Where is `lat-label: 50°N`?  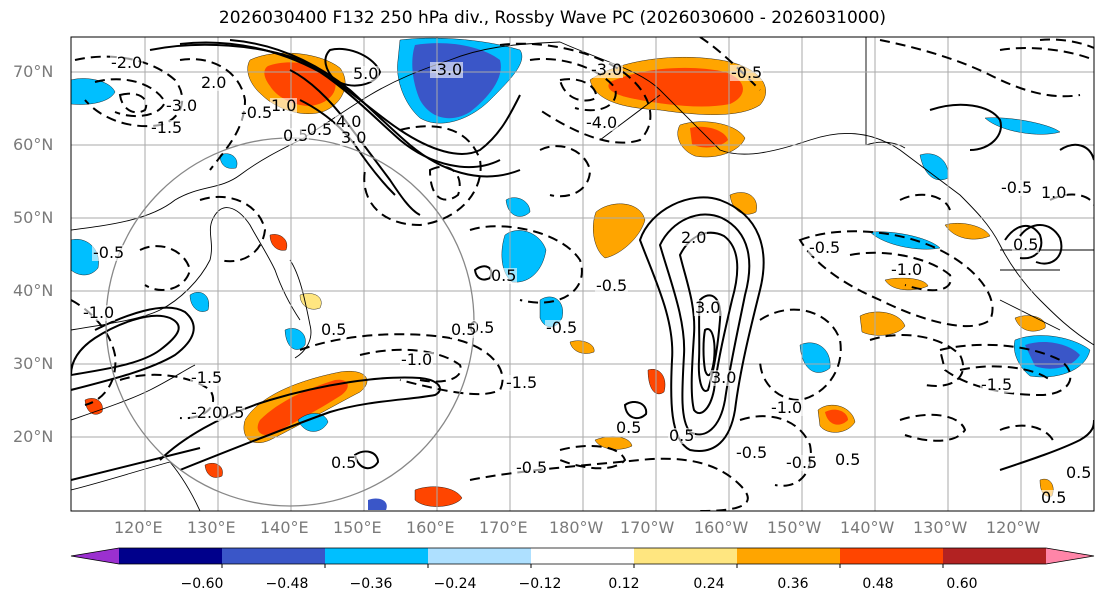
lat-label: 50°N is located at coordinates (33, 217).